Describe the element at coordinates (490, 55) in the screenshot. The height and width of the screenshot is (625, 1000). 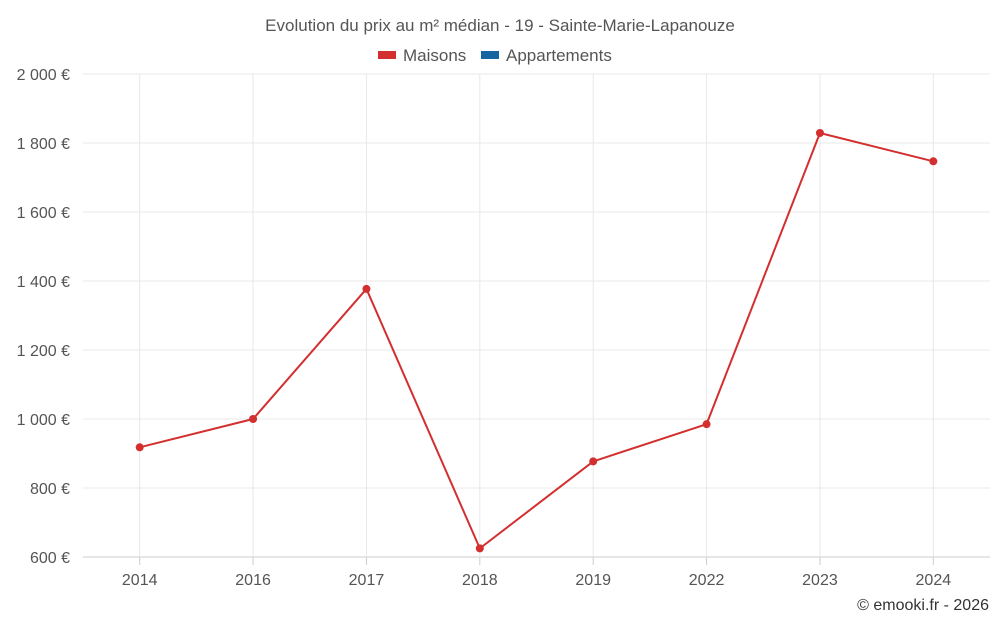
I see `legend-swatch-appartements` at that location.